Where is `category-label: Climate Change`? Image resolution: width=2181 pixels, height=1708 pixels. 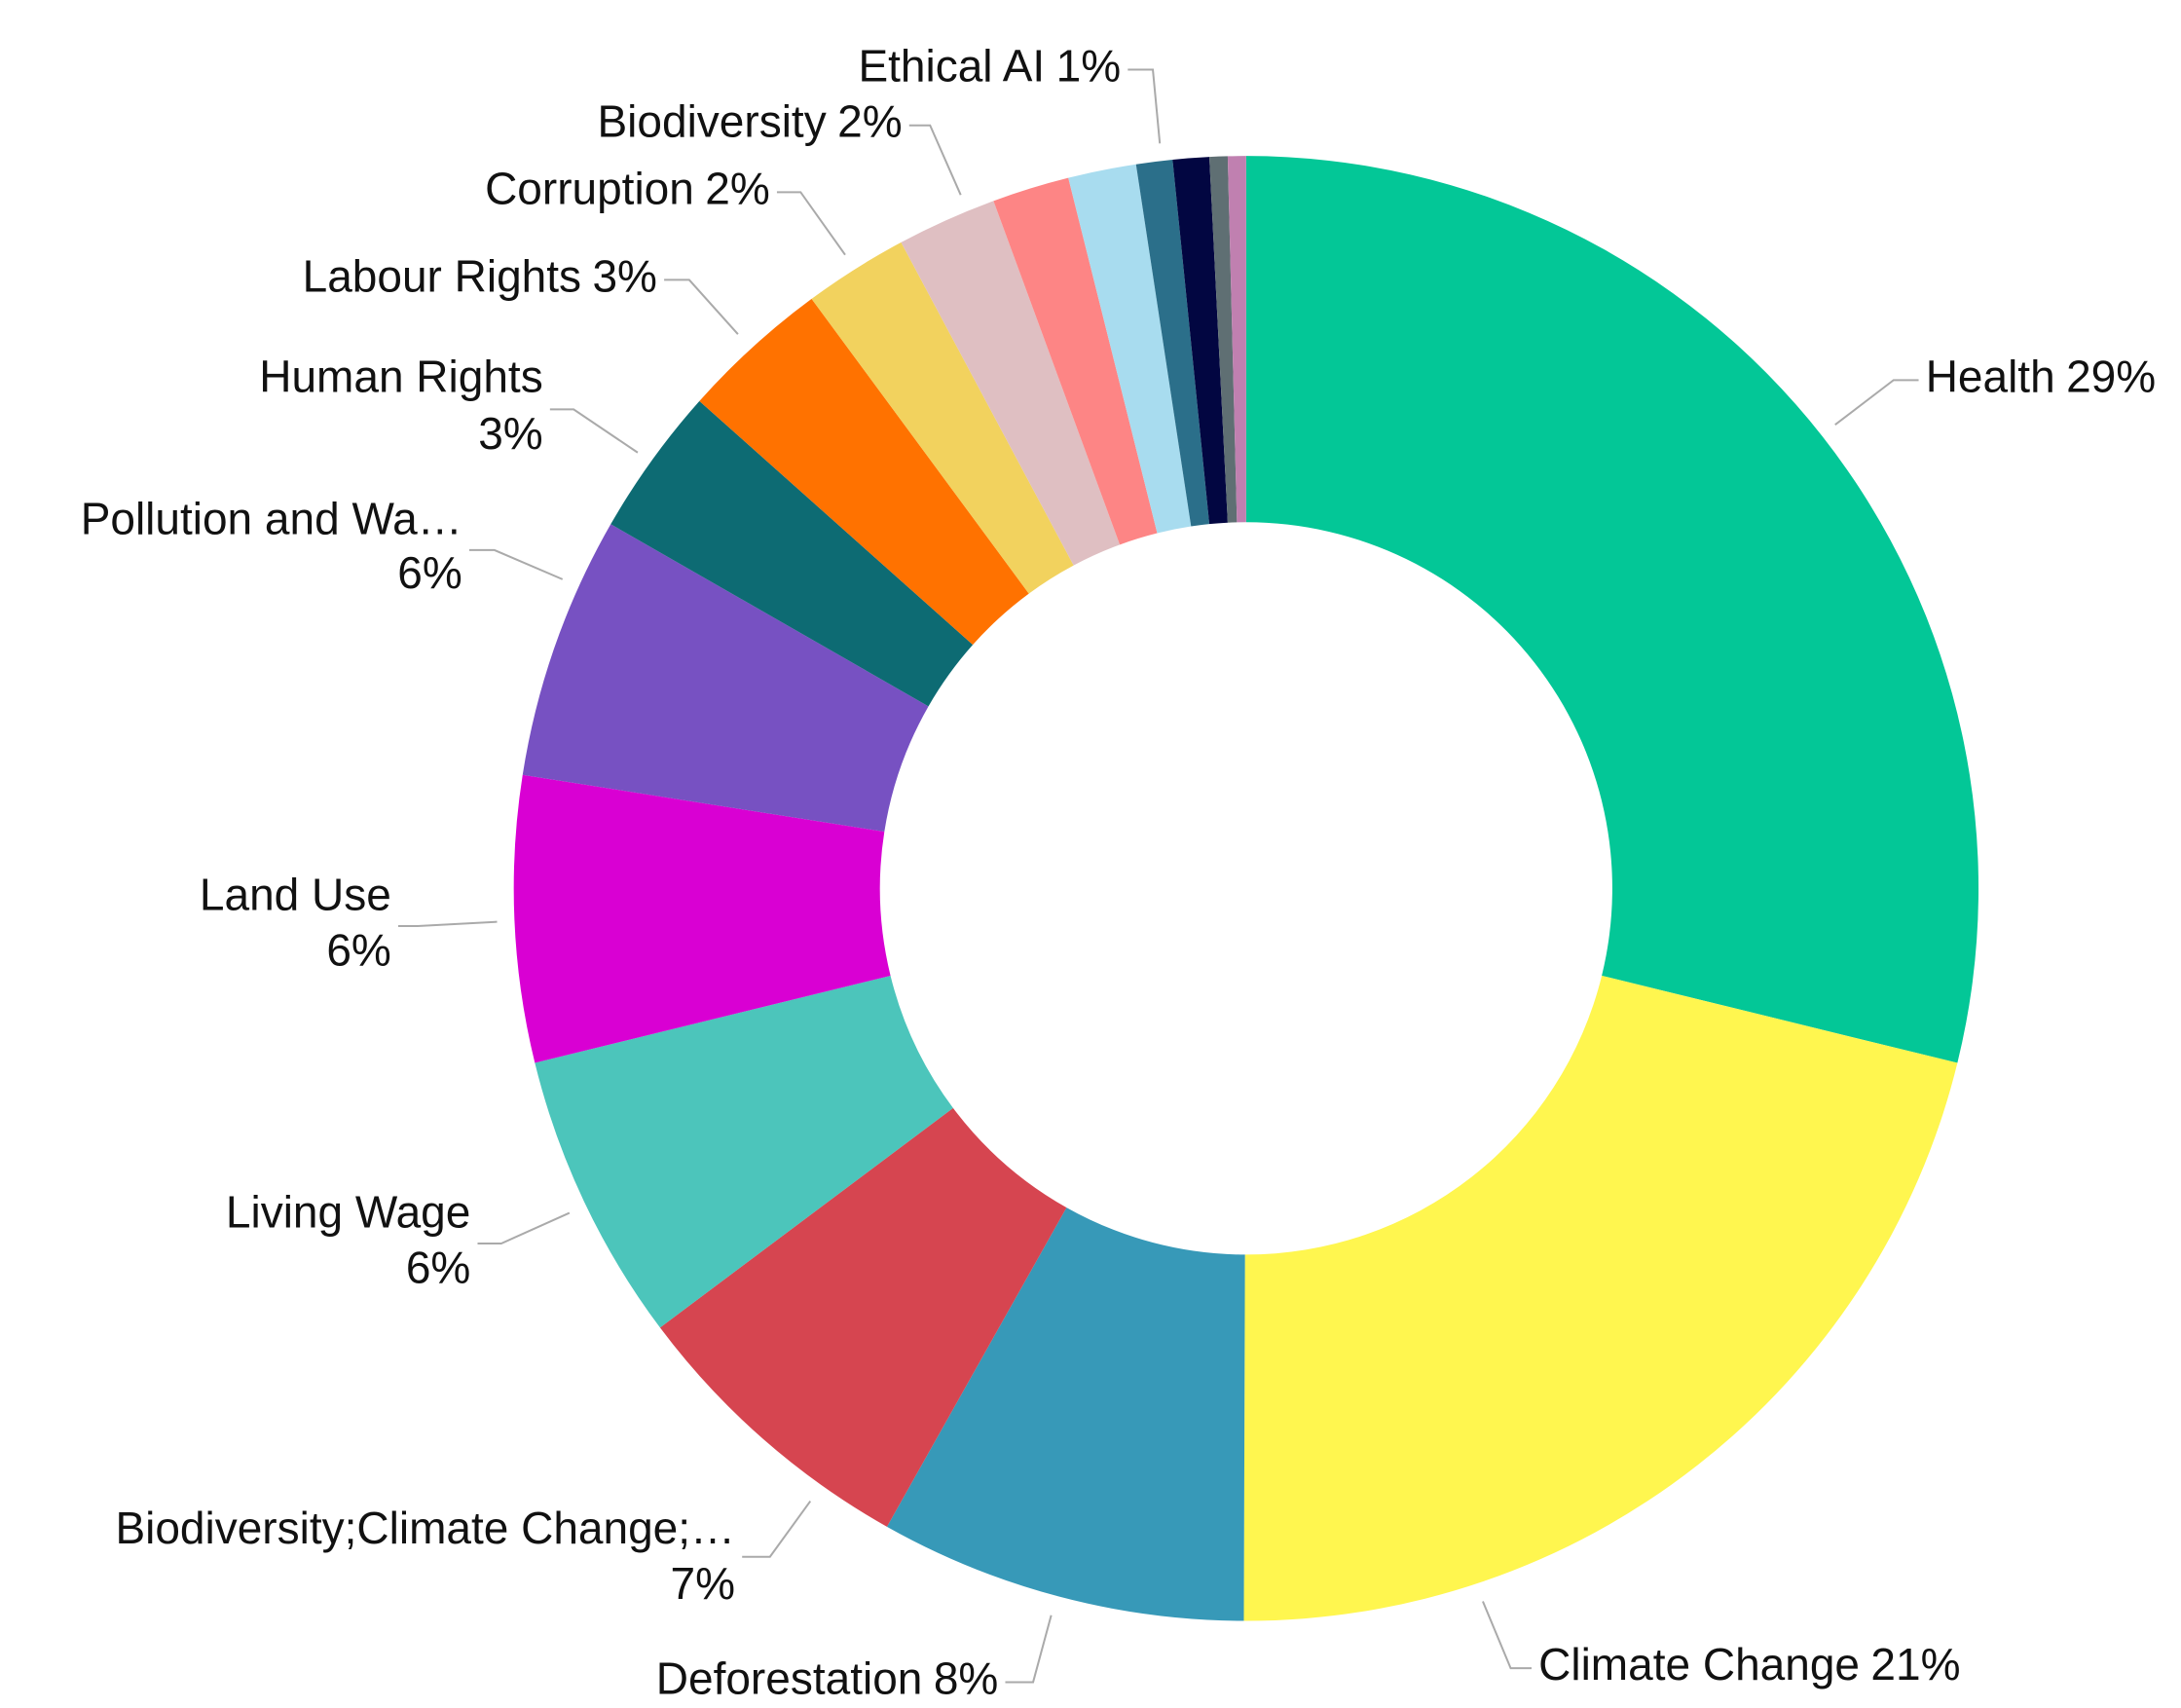
category-label: Climate Change is located at coordinates (1699, 1664).